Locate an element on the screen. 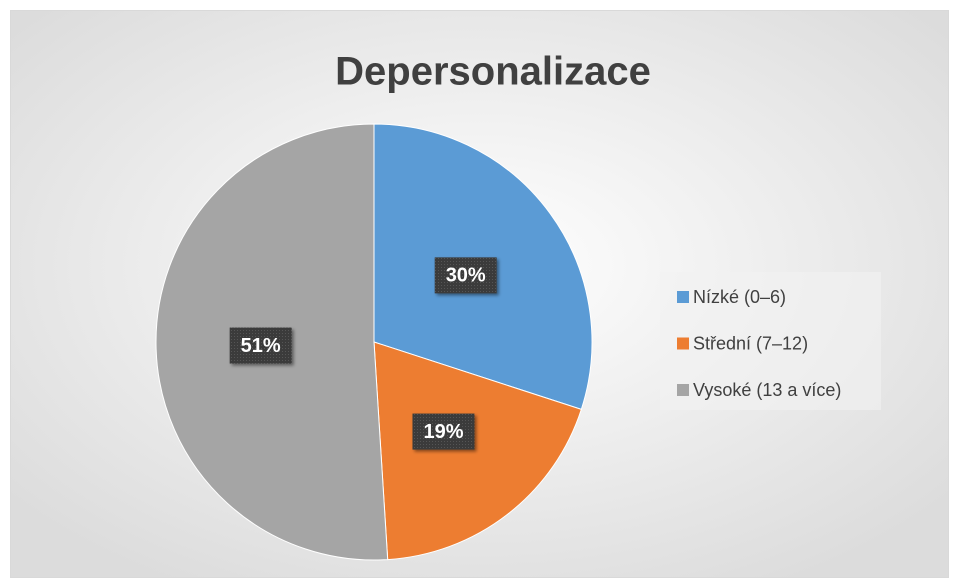 The height and width of the screenshot is (583, 959). data-label: 51% is located at coordinates (261, 346).